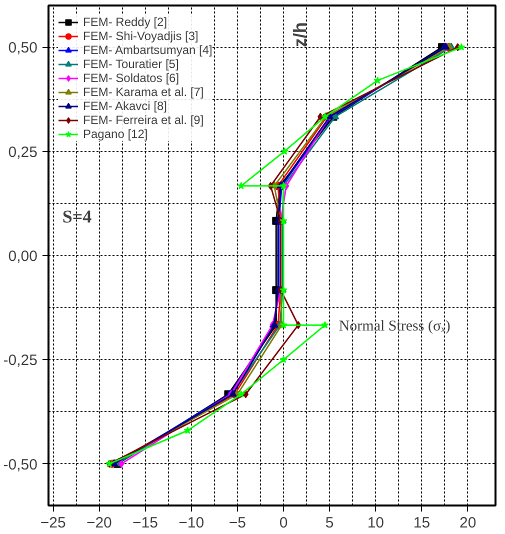  Describe the element at coordinates (23, 48) in the screenshot. I see `y-tick-label: 0,50` at that location.